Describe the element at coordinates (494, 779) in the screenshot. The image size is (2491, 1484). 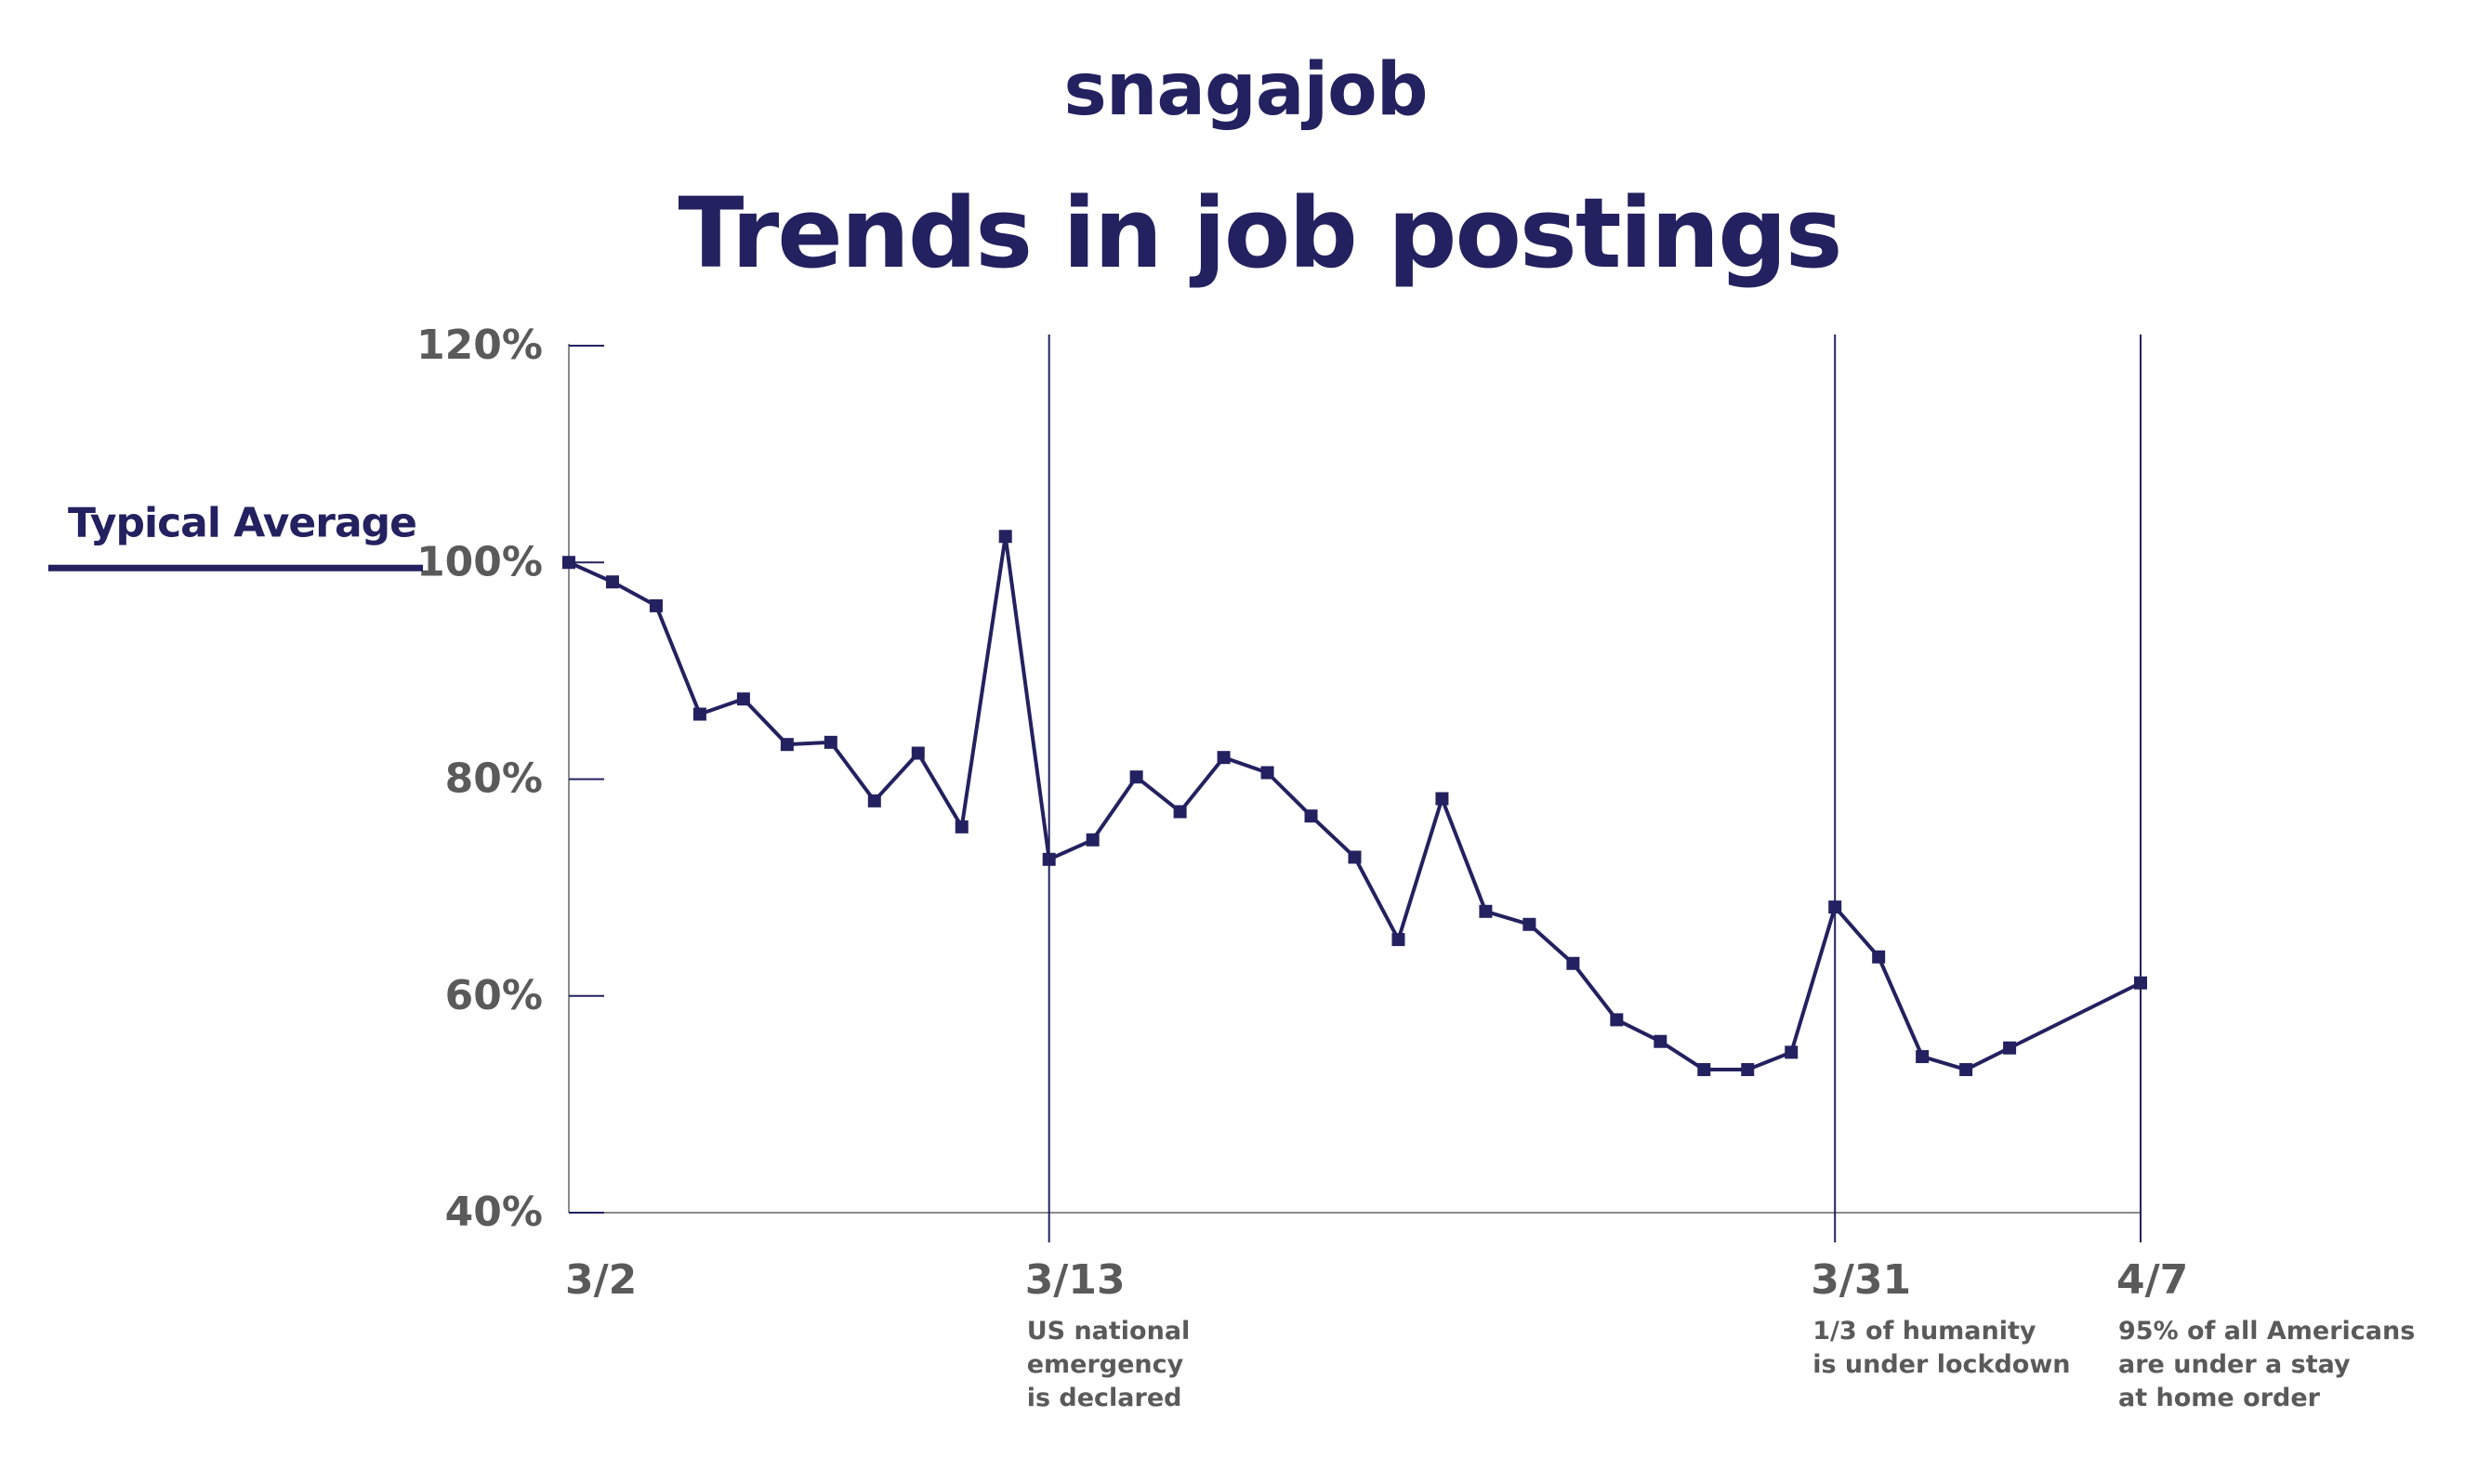
I see `y-tick-label: 80%` at that location.